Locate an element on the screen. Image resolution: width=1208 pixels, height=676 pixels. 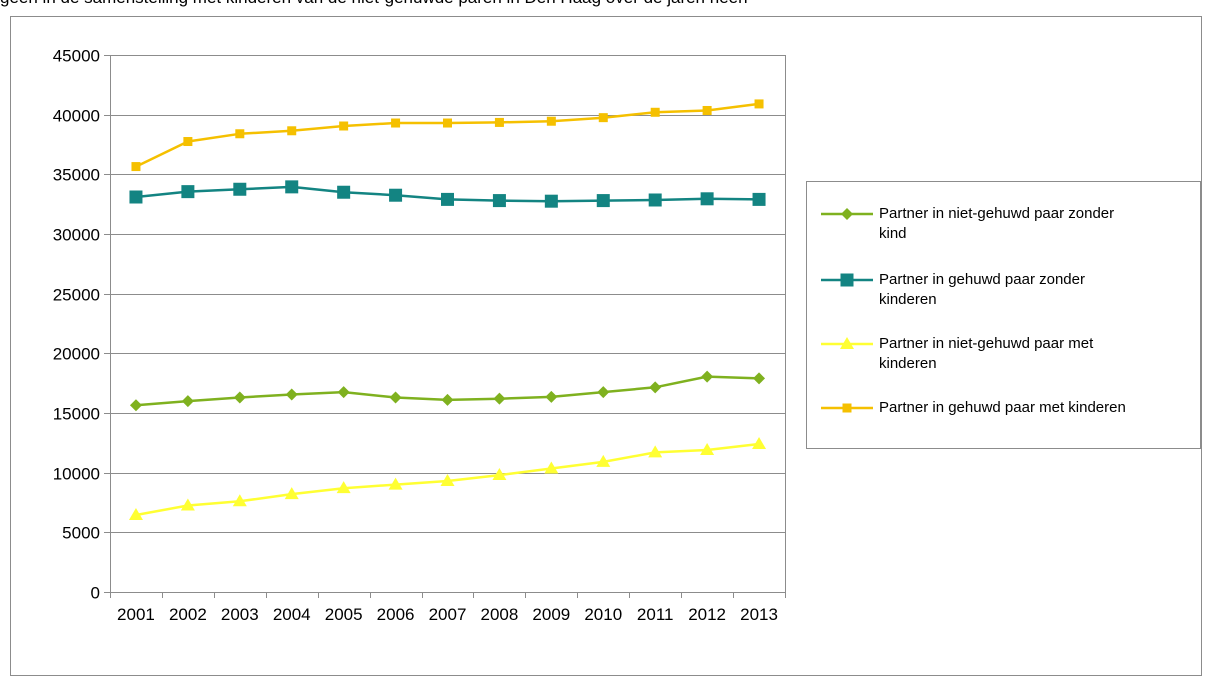
x-tick-label: 2001 is located at coordinates (136, 614).